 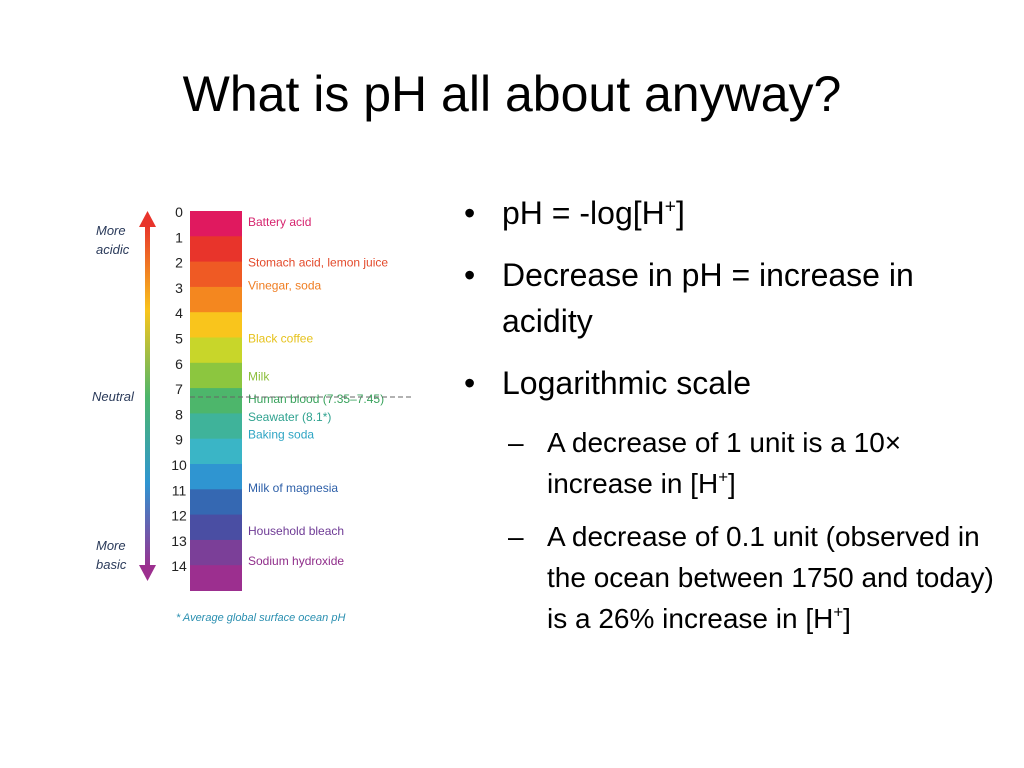 What do you see at coordinates (732, 213) in the screenshot?
I see `bullet-ph-formula: • pH = -log[H+]` at bounding box center [732, 213].